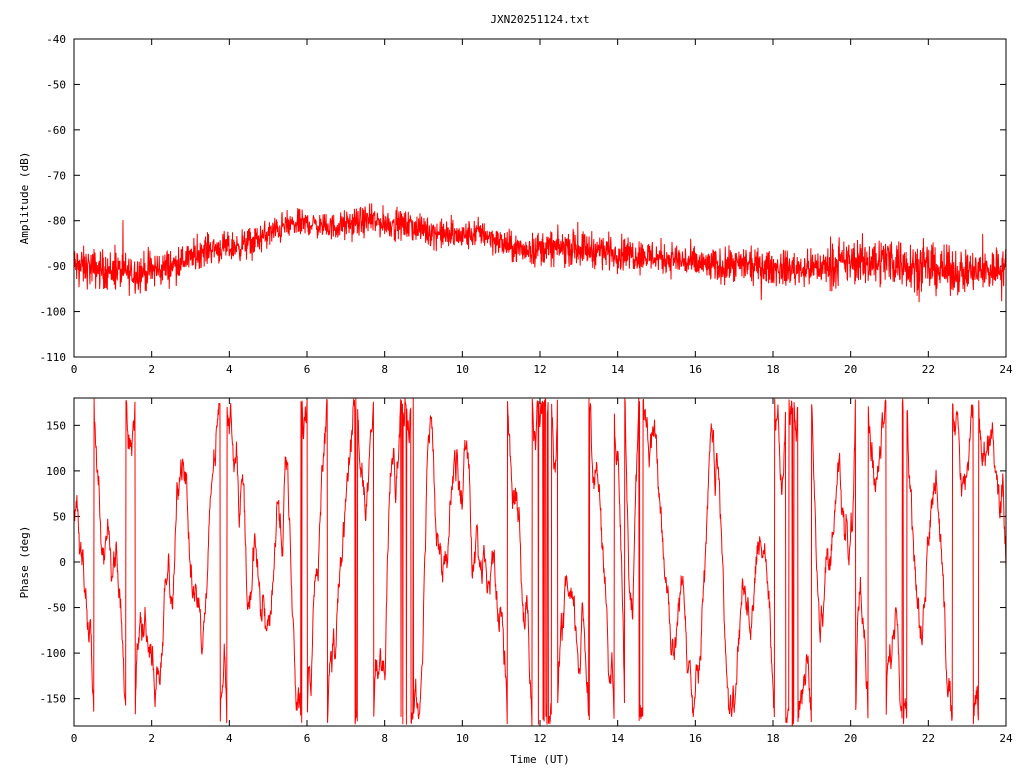 The height and width of the screenshot is (768, 1024). I want to click on amplitude-y-tick-label: -90, so click(56, 266).